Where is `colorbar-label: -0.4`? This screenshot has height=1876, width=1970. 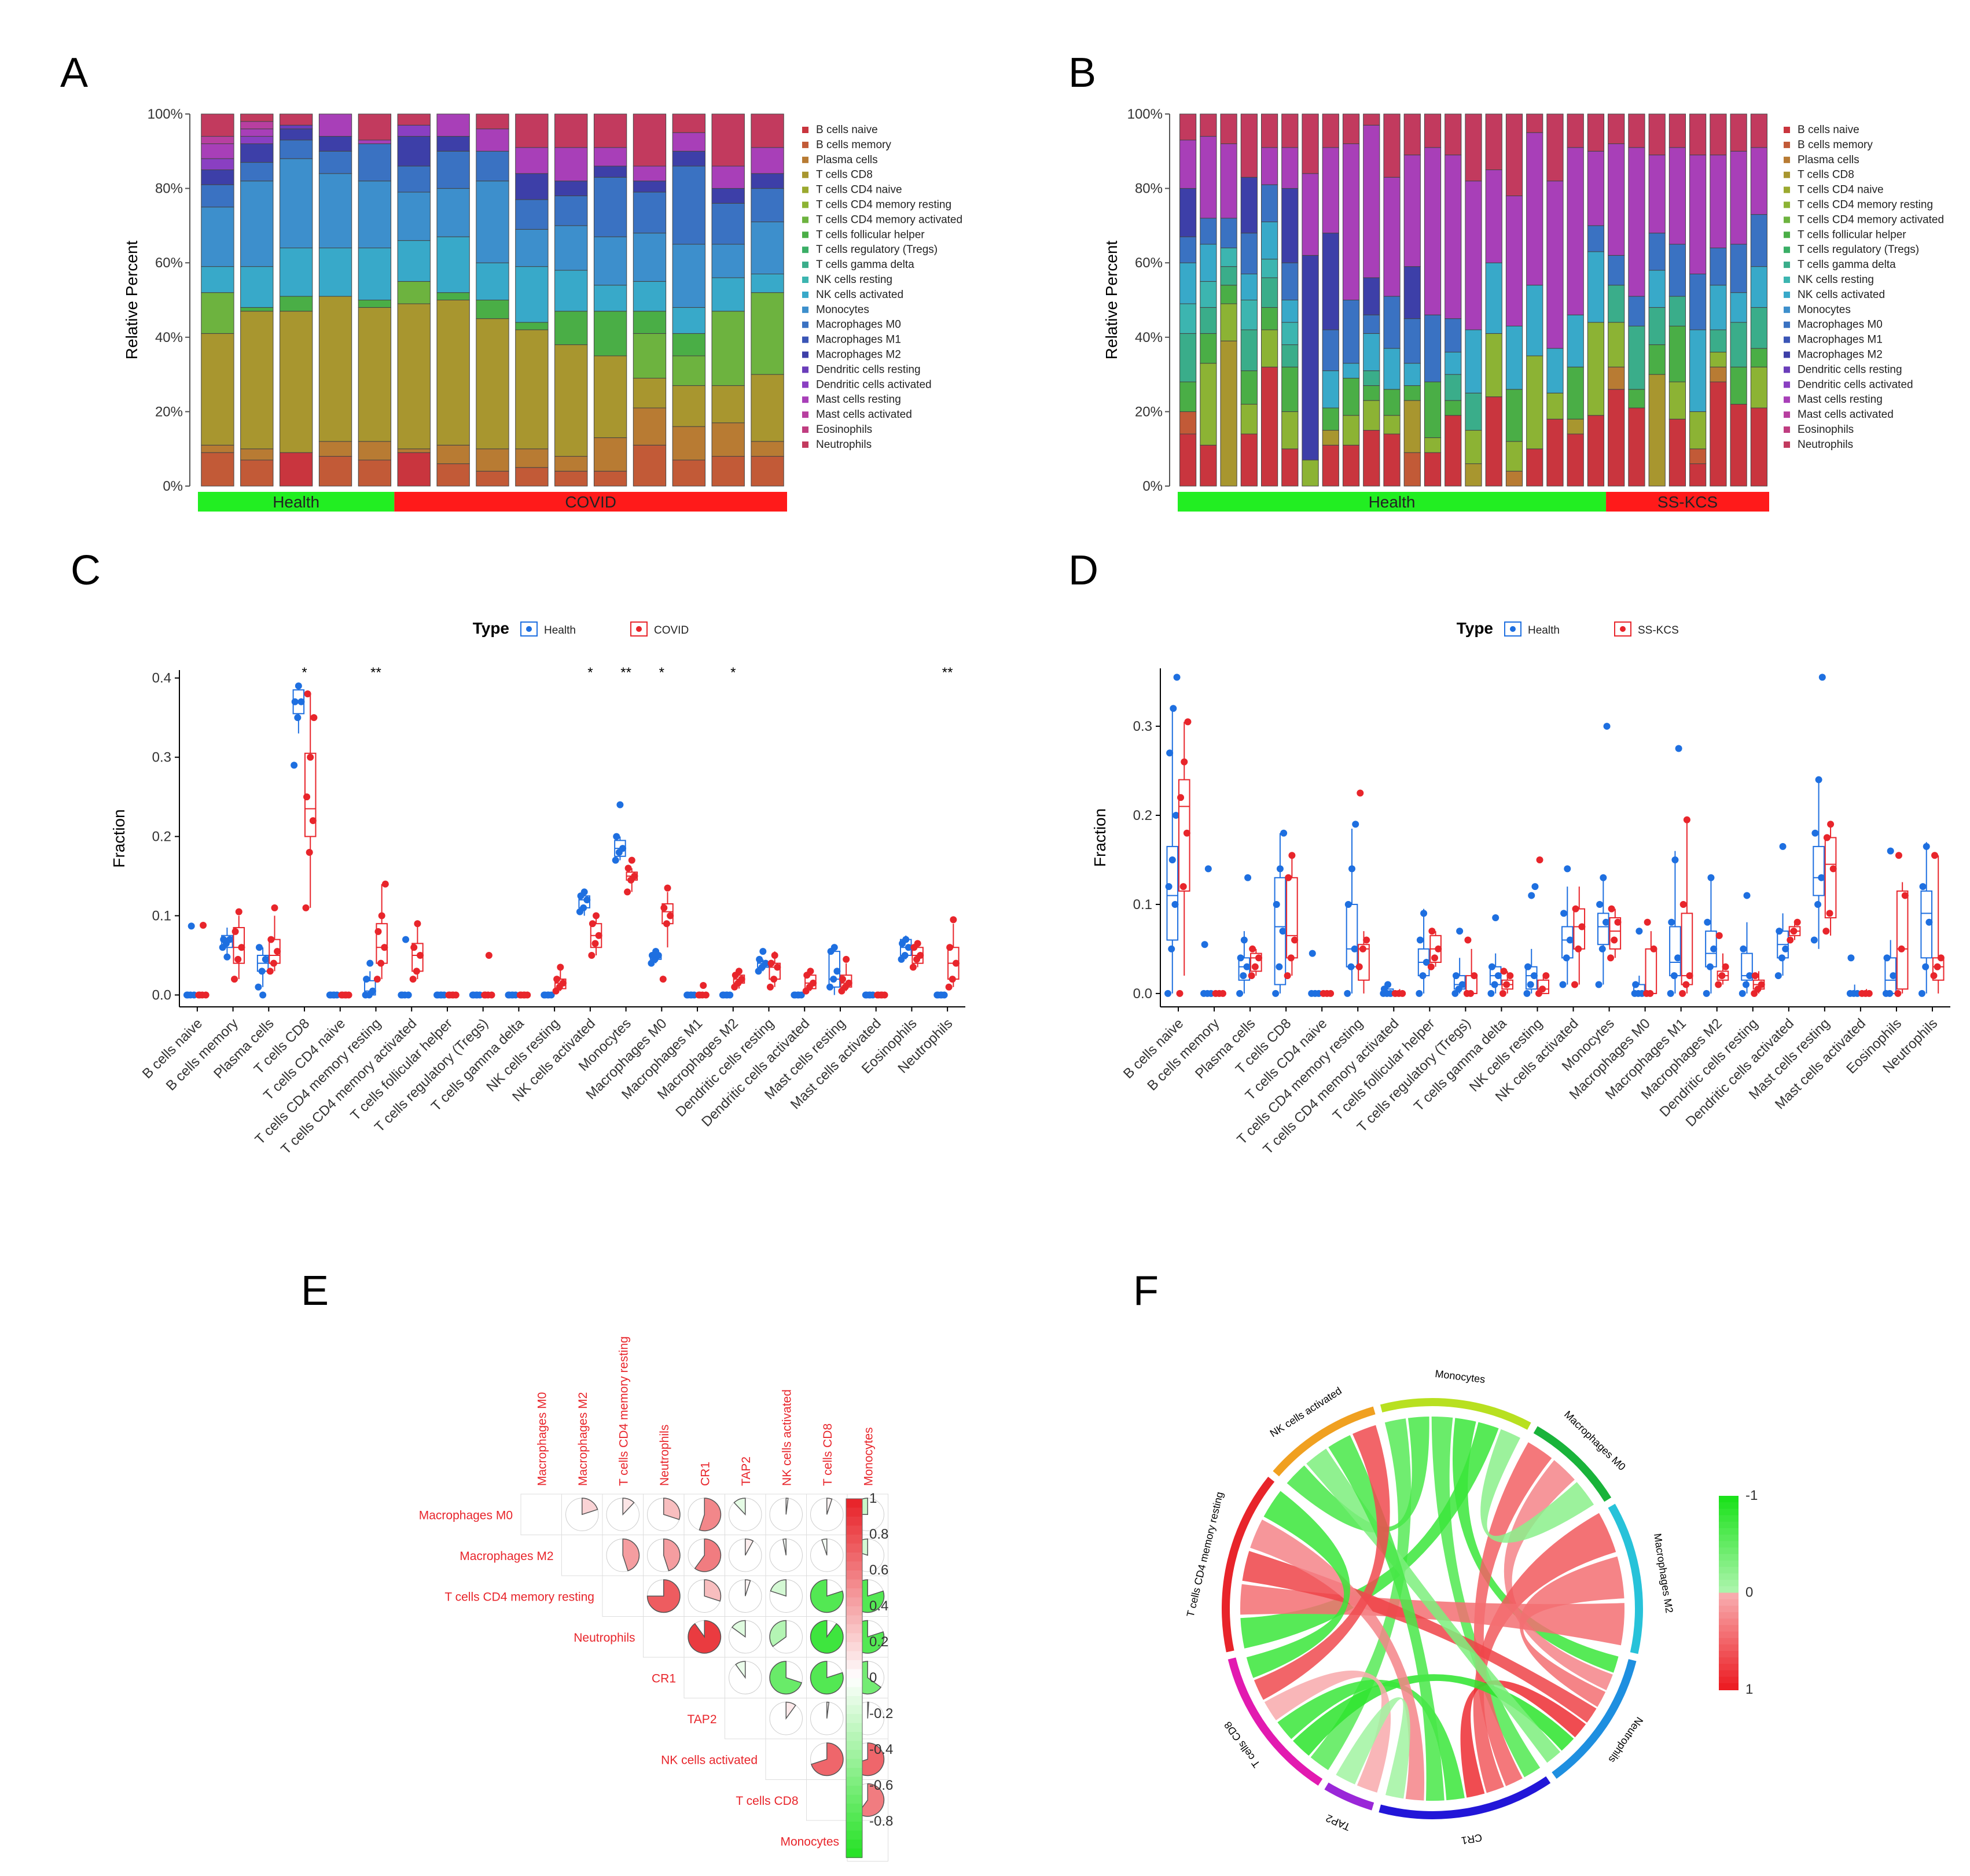 colorbar-label: -0.4 is located at coordinates (881, 1750).